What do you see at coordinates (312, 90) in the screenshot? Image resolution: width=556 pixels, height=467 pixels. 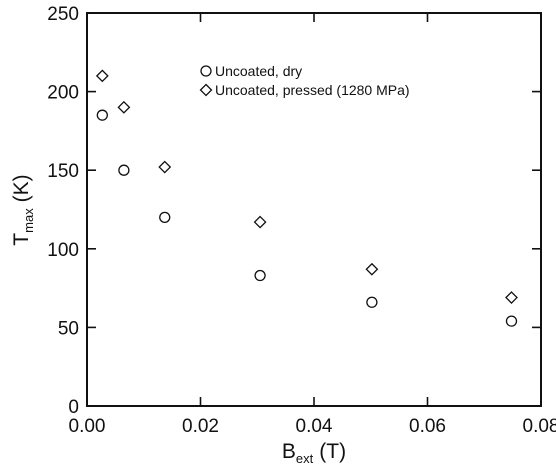 I see `legend-label: Uncoated, pressed (1280 MPa)` at bounding box center [312, 90].